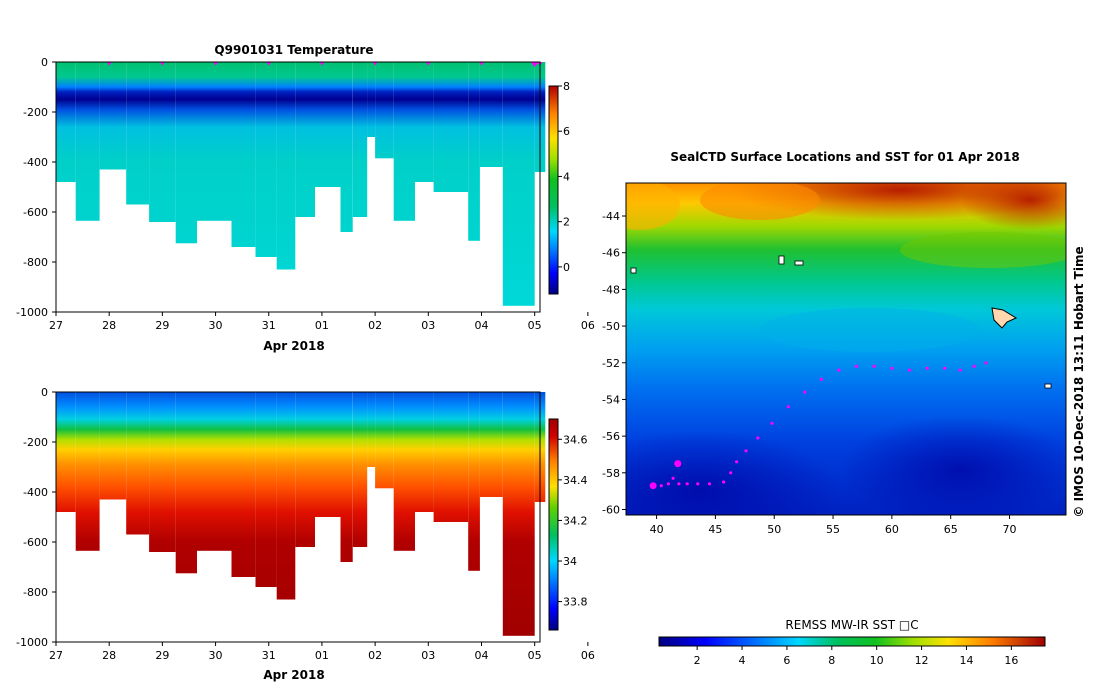 This screenshot has width=1099, height=700. Describe the element at coordinates (831, 660) in the screenshot. I see `sst-colorbar-tick-label: 8` at that location.